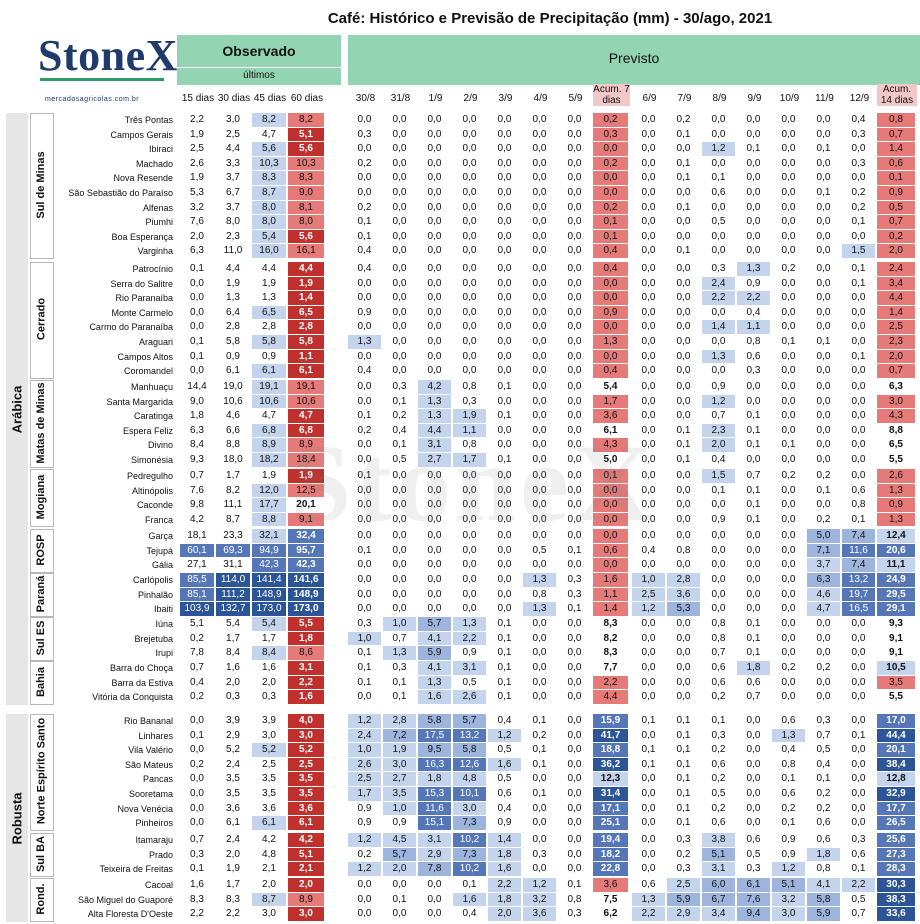  What do you see at coordinates (364, 312) in the screenshot?
I see `table-cell: 0,9` at bounding box center [364, 312].